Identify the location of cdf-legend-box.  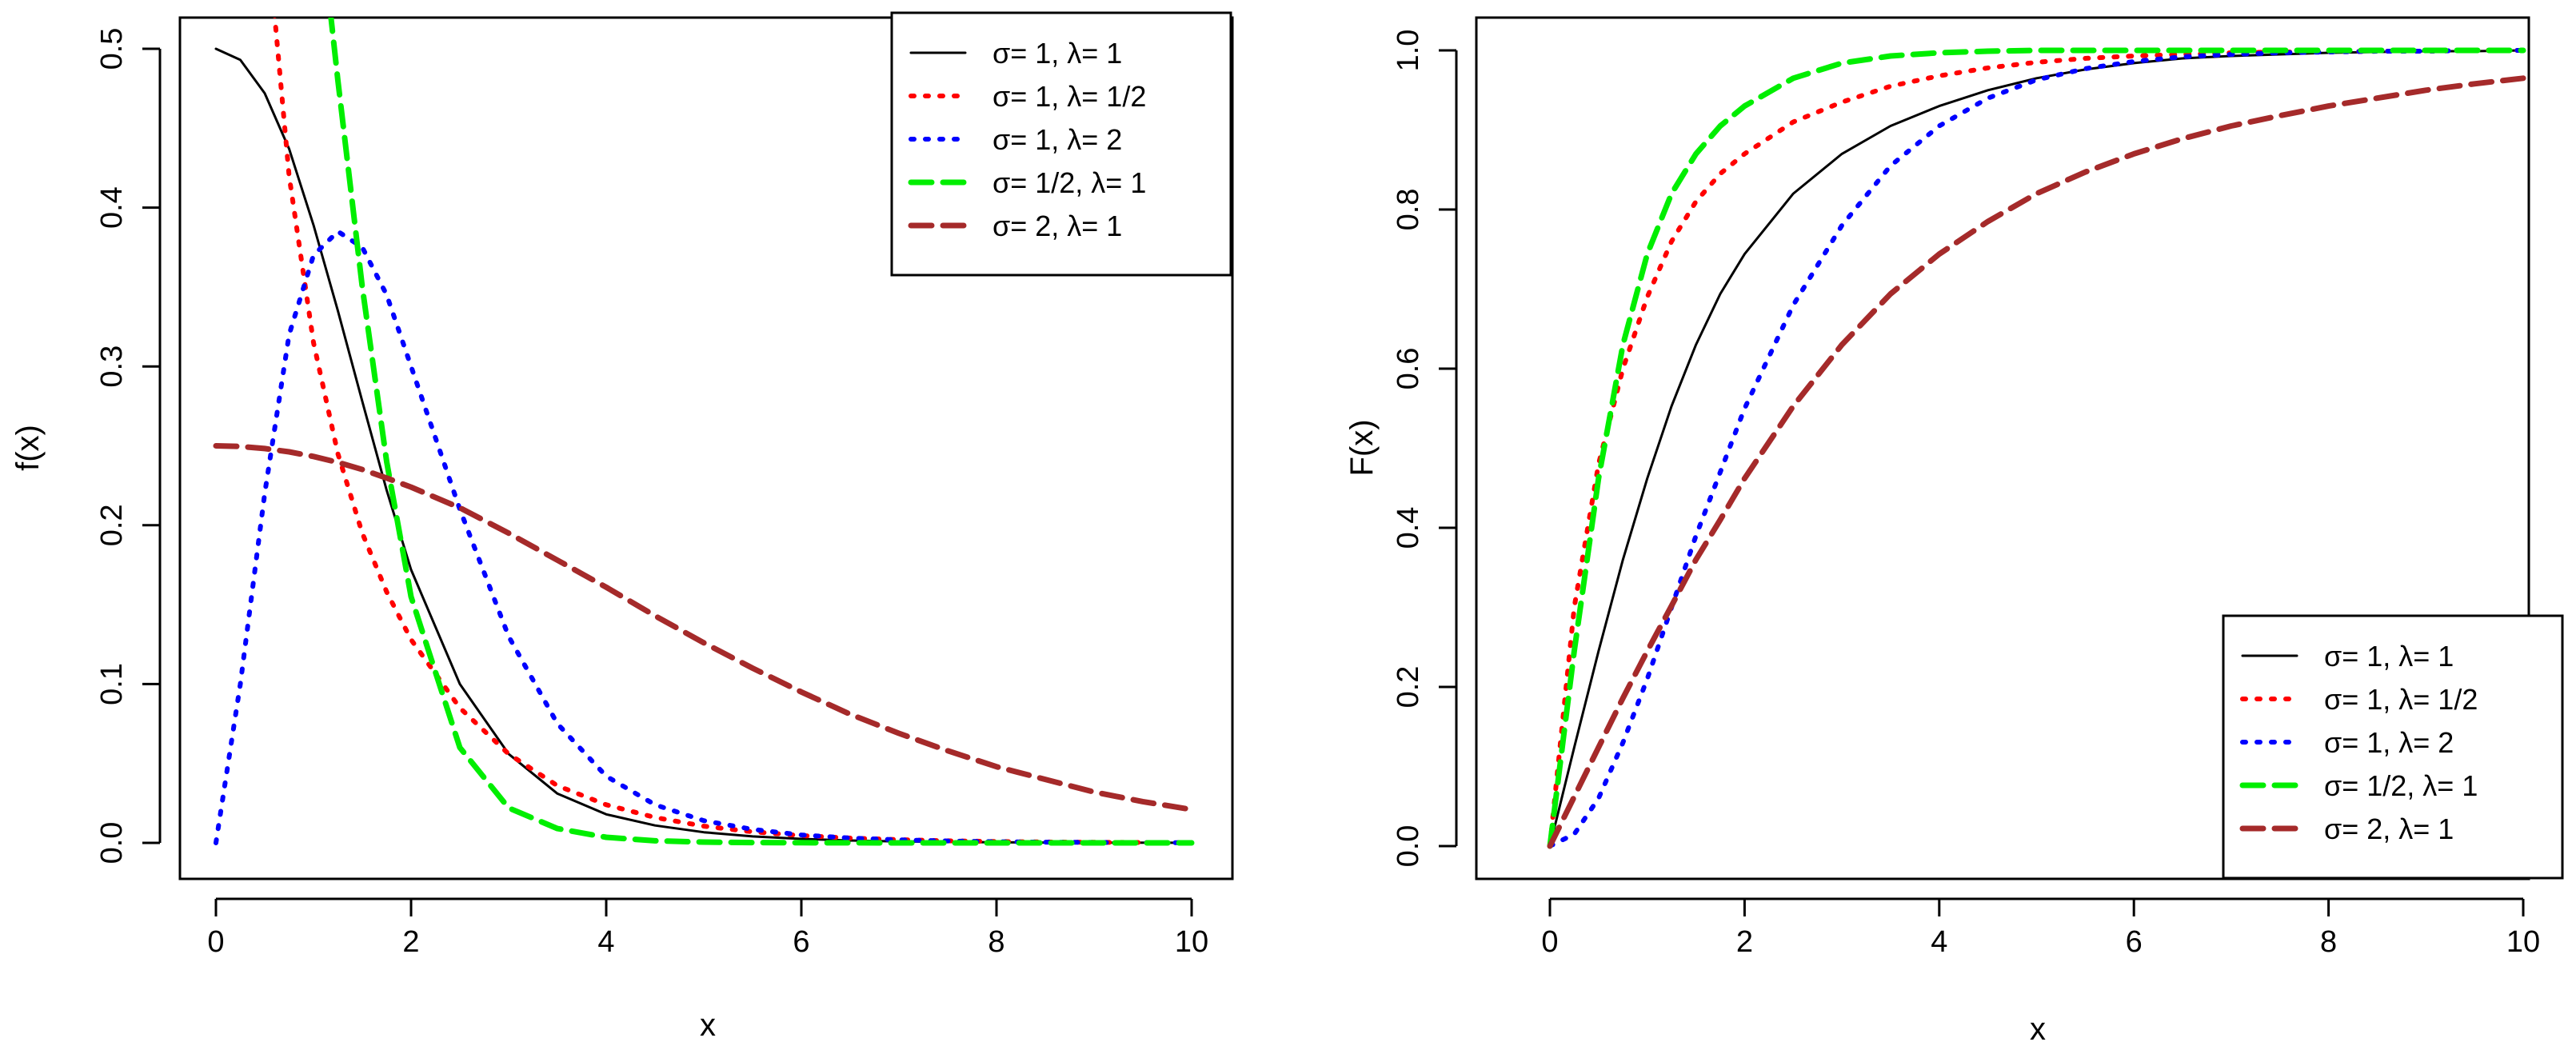
(2393, 747).